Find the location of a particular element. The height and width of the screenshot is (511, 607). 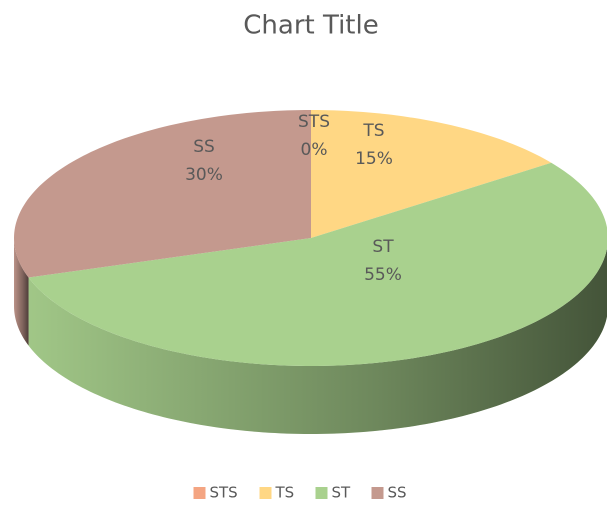

legend-label: SS is located at coordinates (397, 493).